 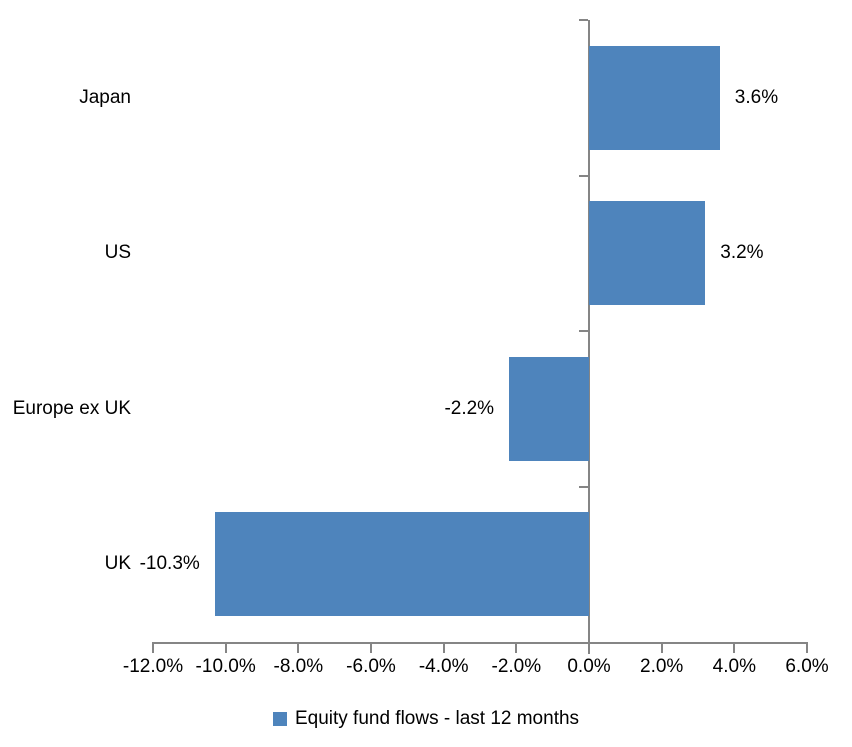 I want to click on x-axis-tick-label: 4.0%, so click(x=734, y=666).